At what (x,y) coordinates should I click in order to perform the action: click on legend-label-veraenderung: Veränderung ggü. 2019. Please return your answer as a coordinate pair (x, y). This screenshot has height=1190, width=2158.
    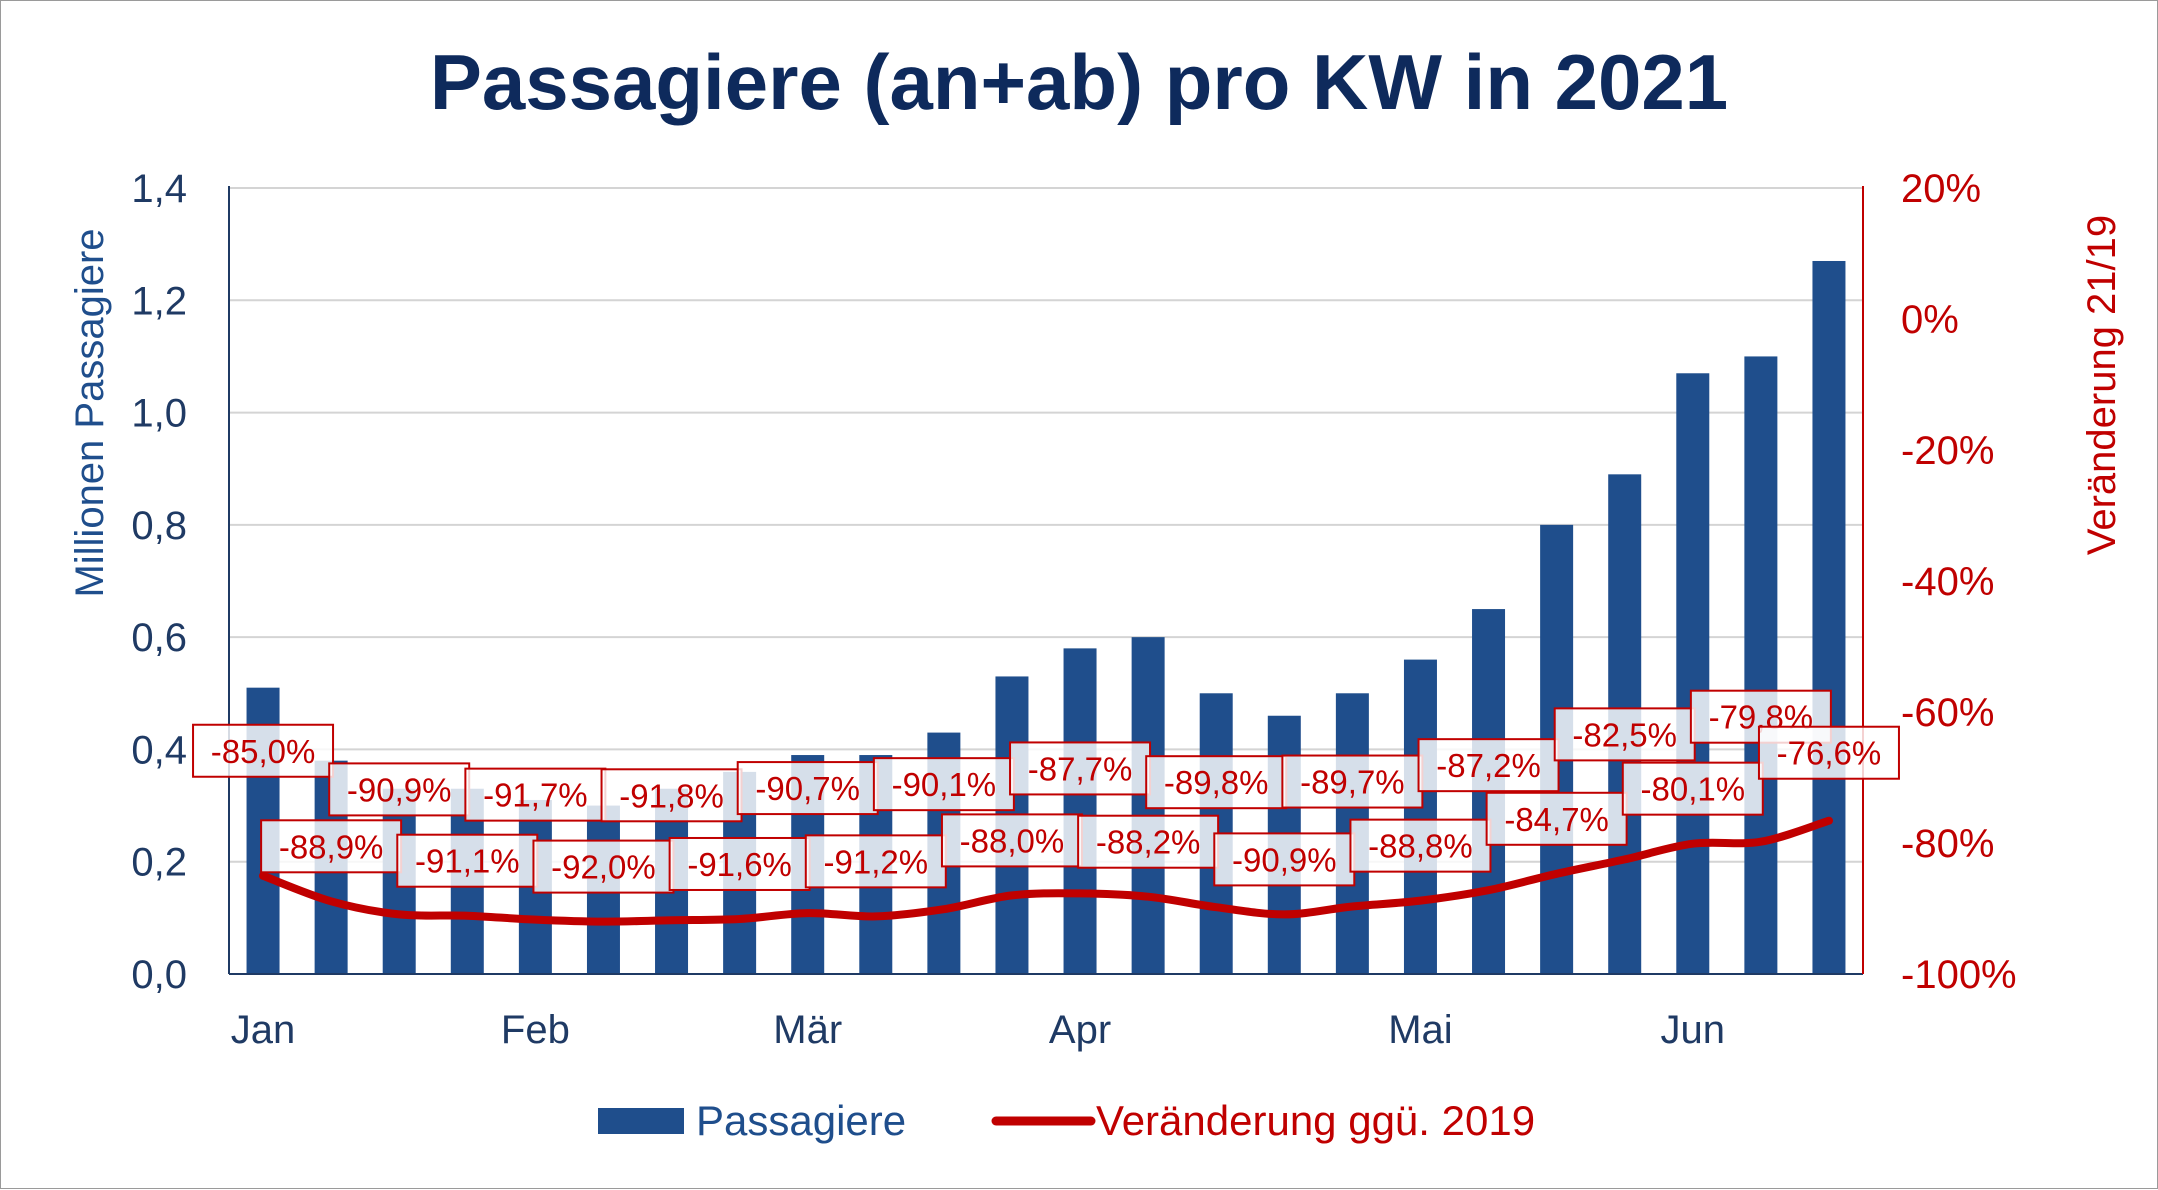
    Looking at the image, I should click on (1315, 1120).